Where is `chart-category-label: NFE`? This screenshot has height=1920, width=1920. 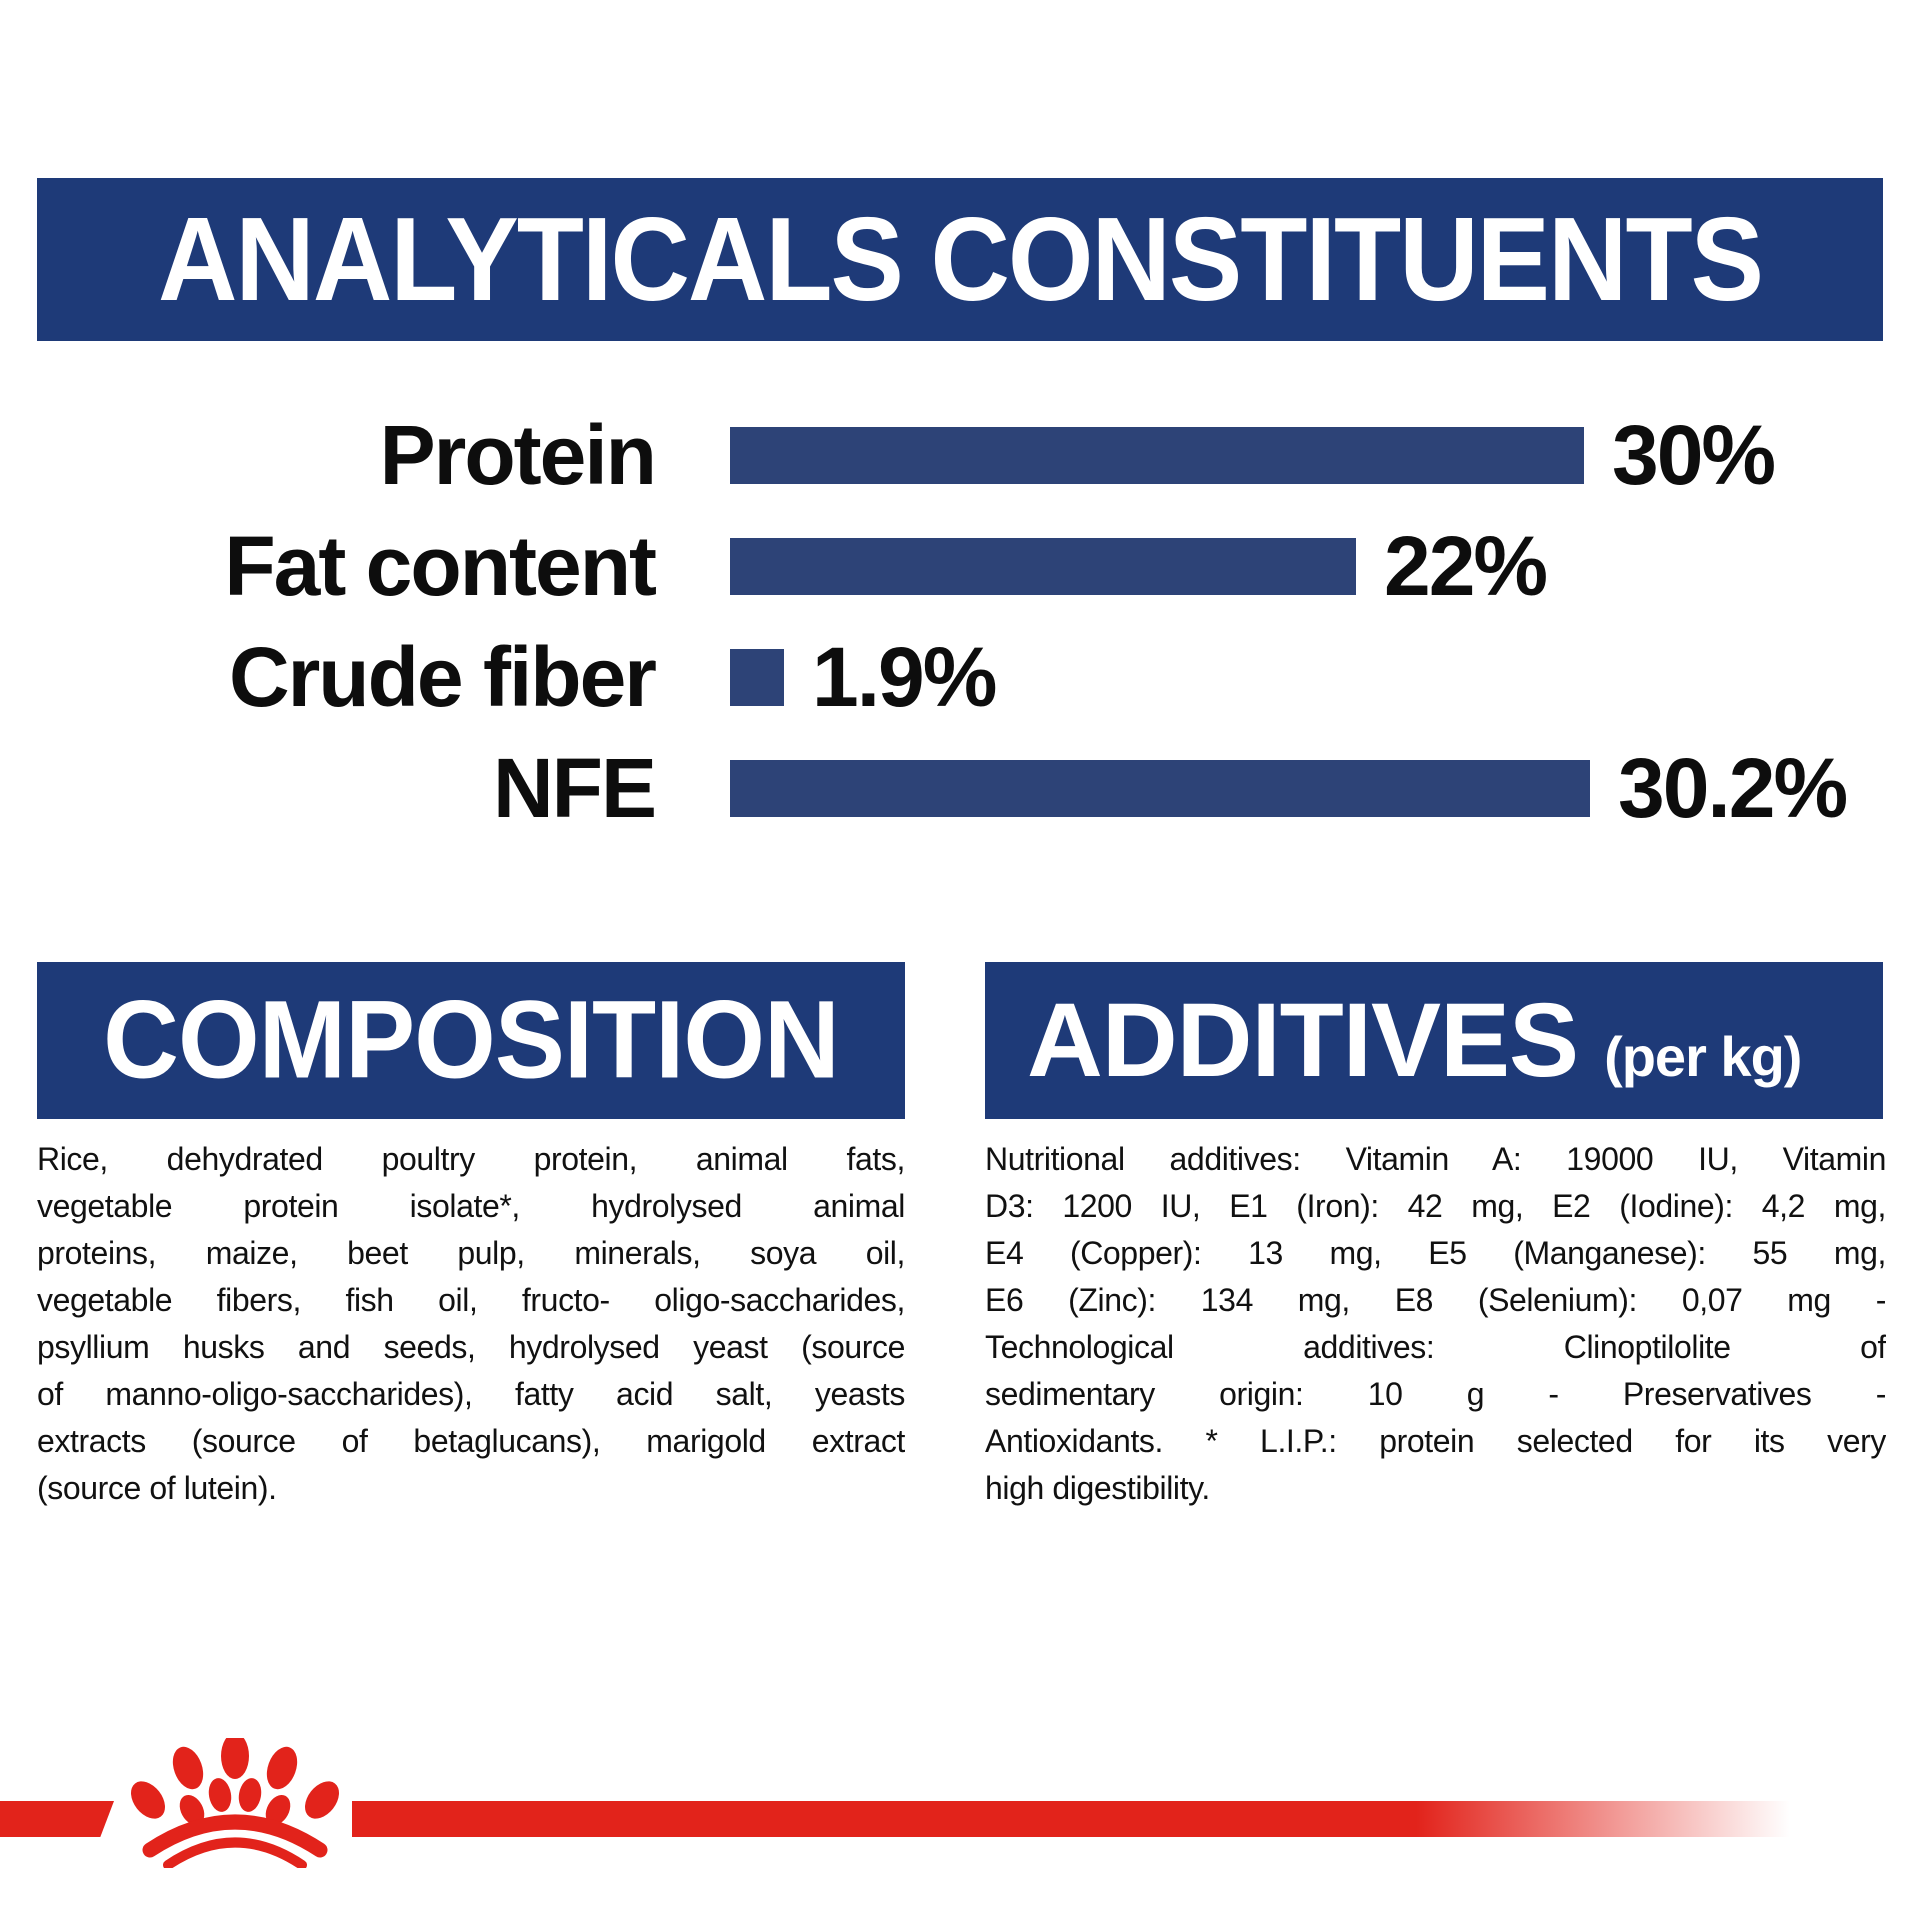 chart-category-label: NFE is located at coordinates (575, 788).